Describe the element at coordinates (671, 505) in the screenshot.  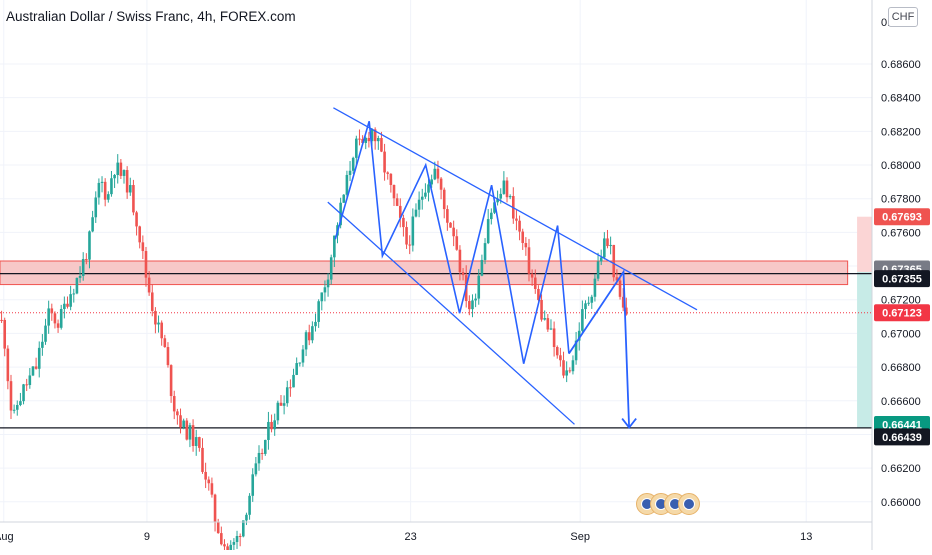
I see `economic-events` at that location.